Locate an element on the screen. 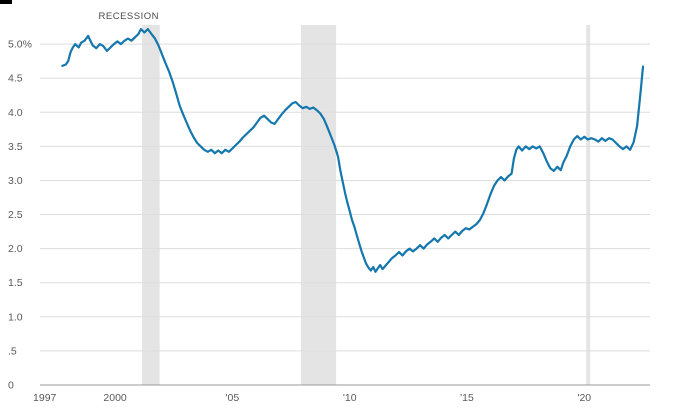 This screenshot has height=415, width=693. recession-label: RECESSION is located at coordinates (128, 16).